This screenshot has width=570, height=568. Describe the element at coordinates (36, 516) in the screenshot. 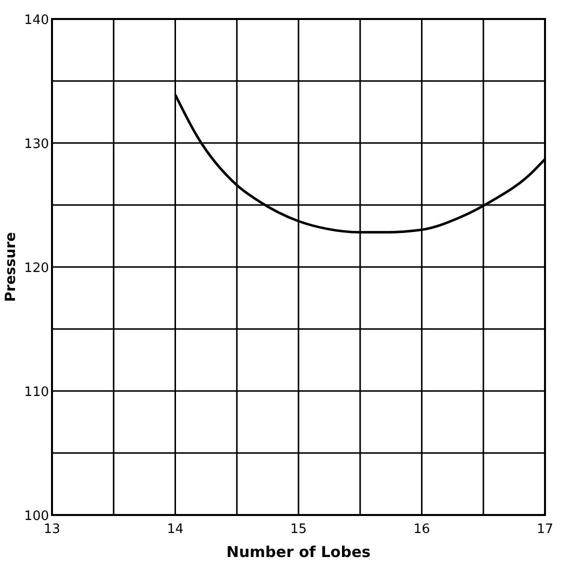

I see `y-tick-label: 100` at that location.